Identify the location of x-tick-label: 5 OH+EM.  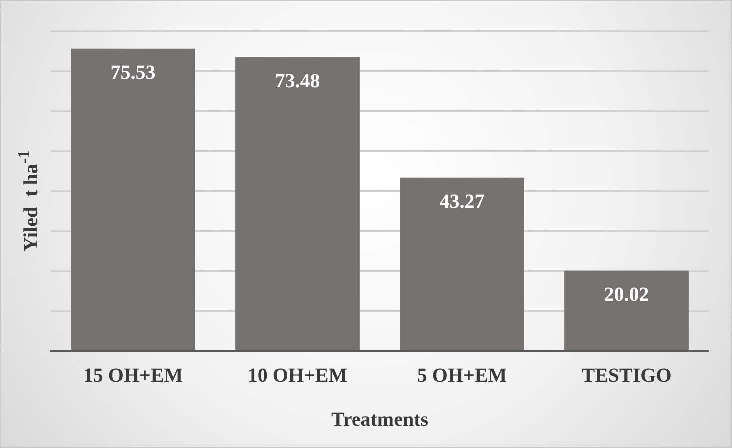
(462, 376).